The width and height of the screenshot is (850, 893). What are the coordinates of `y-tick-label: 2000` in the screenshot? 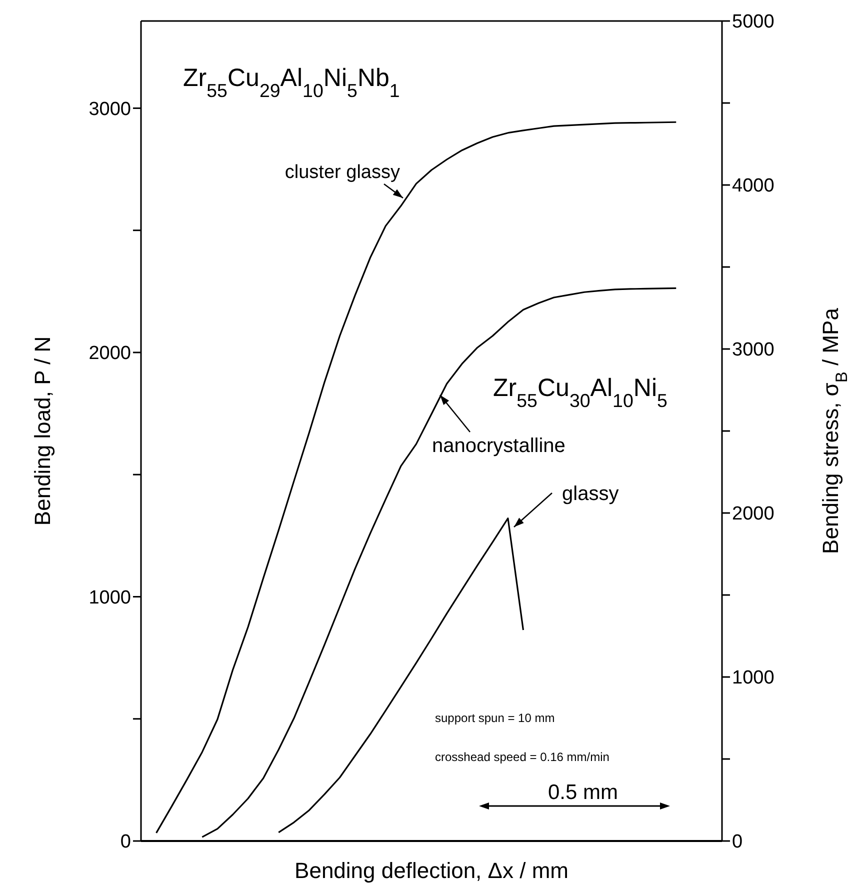 It's located at (109, 353).